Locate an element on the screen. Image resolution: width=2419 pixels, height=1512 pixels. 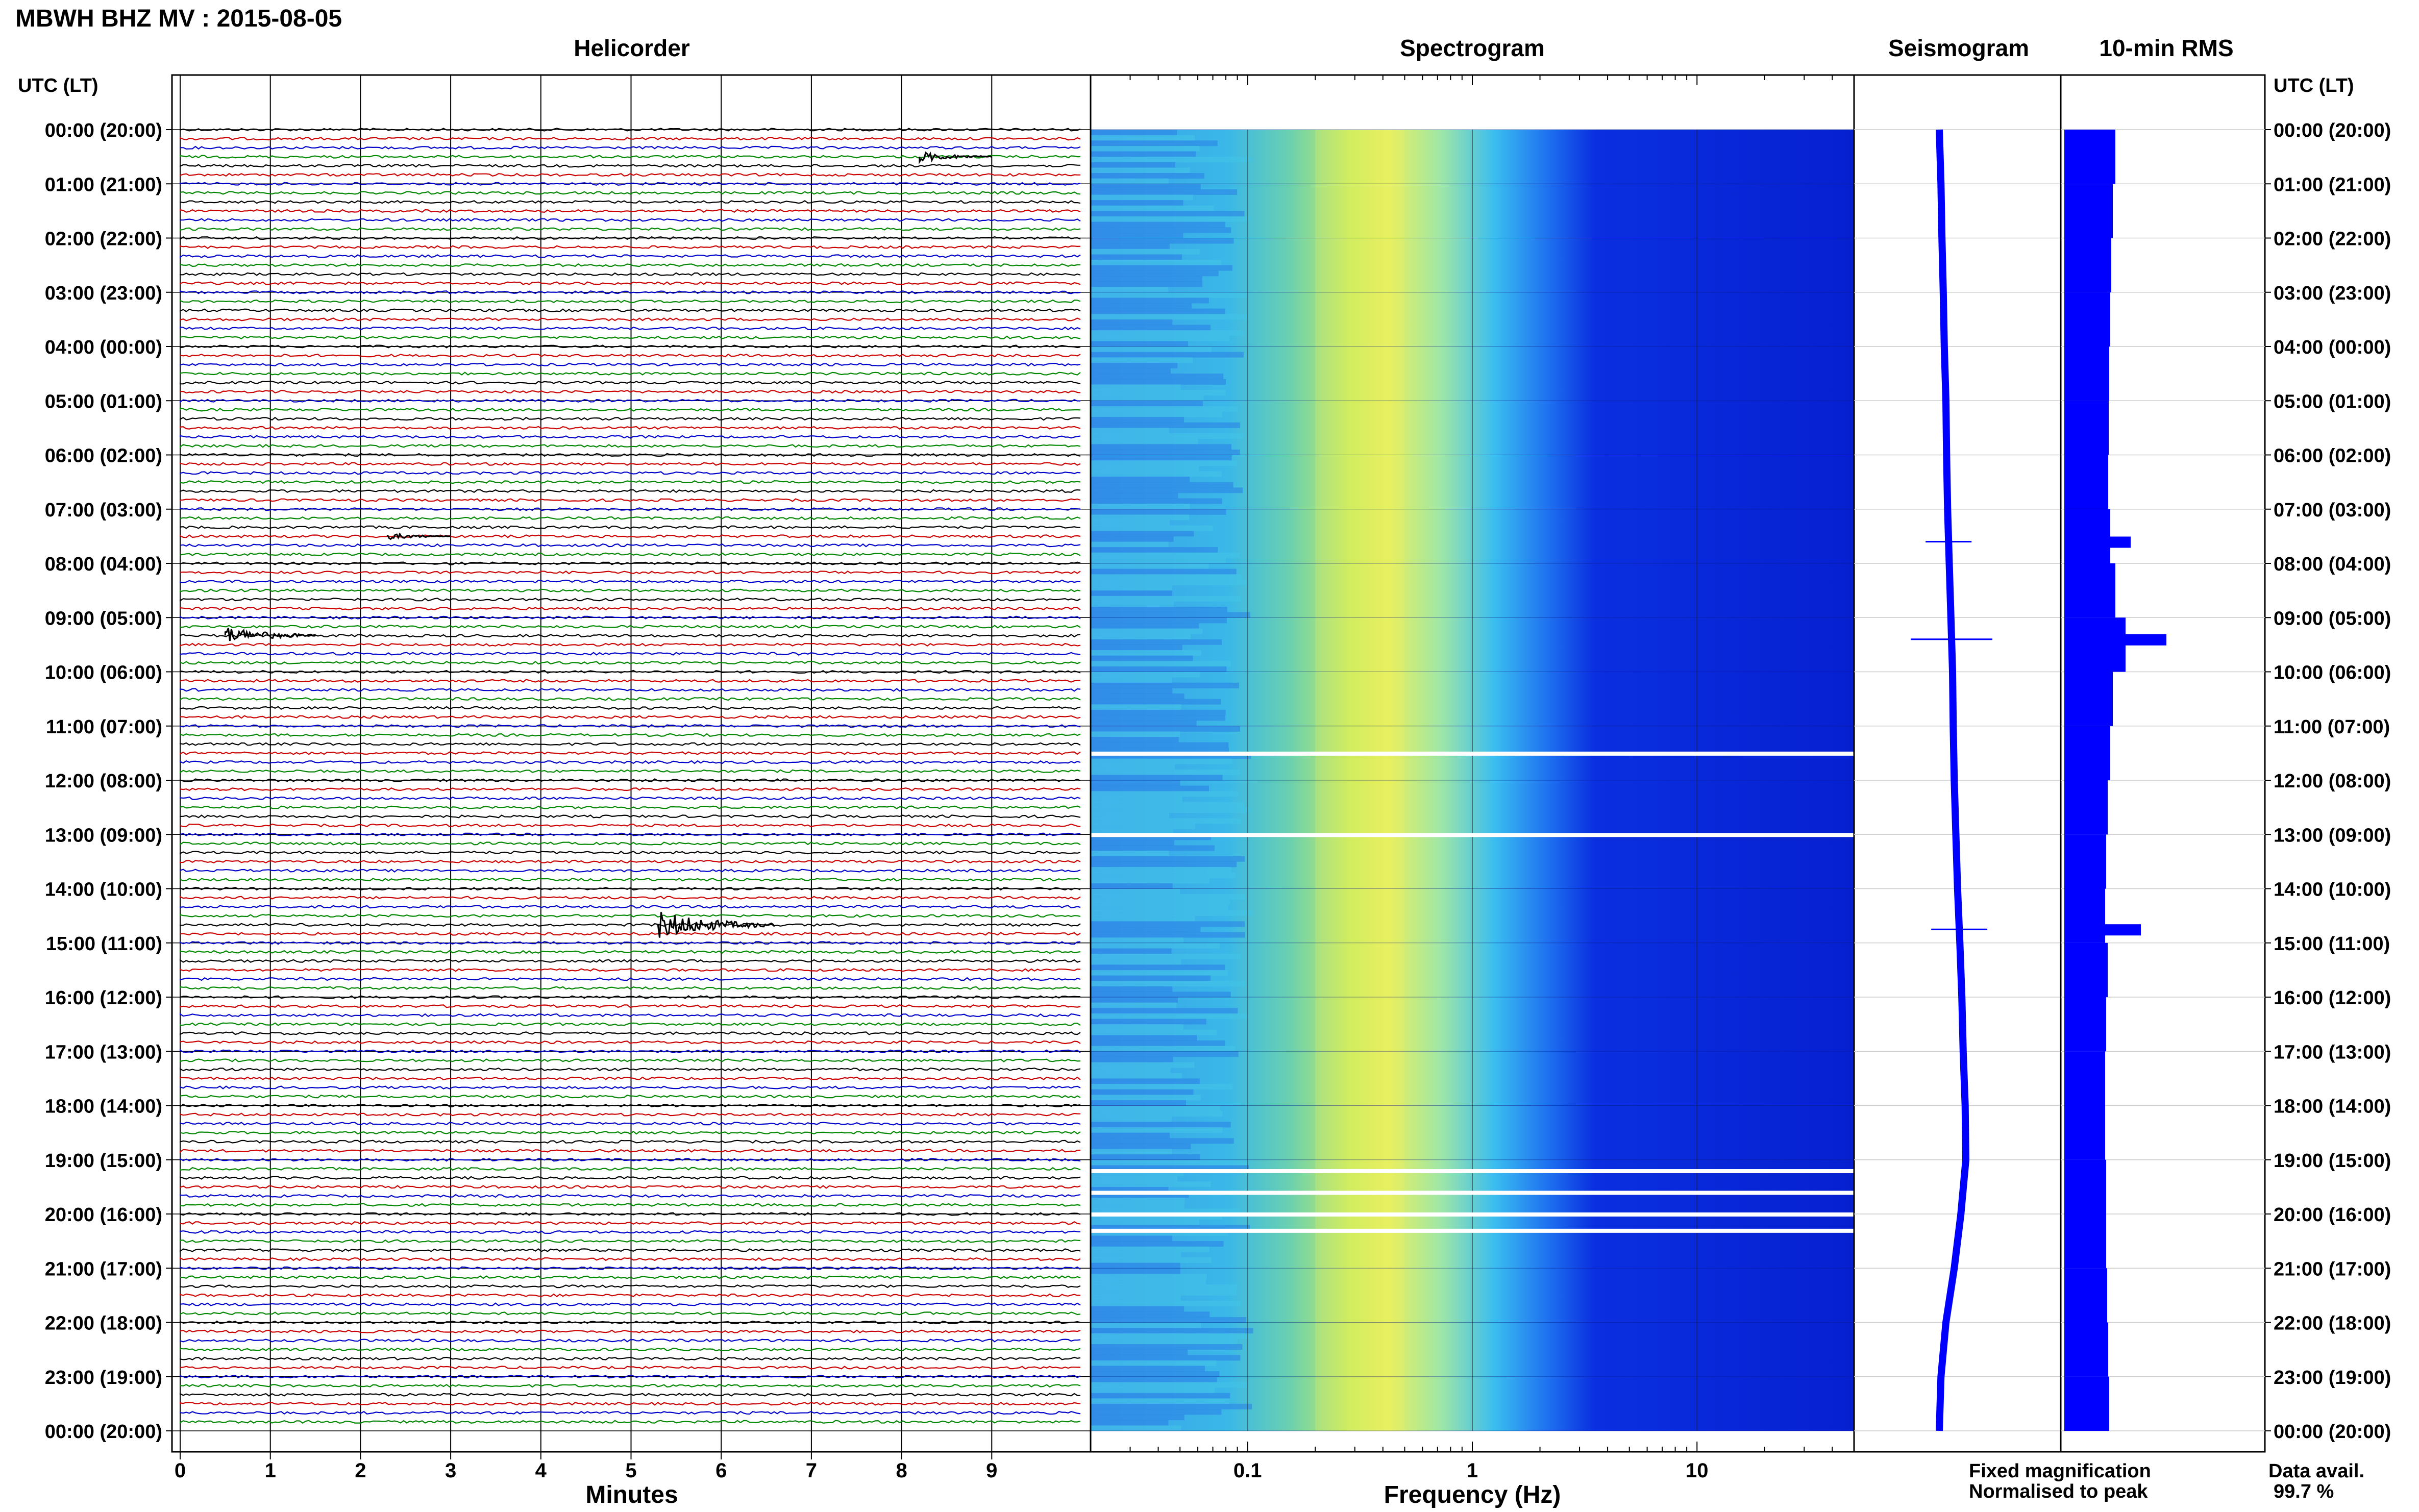
time-label-right: 21:00 (17:00) is located at coordinates (2332, 1269).